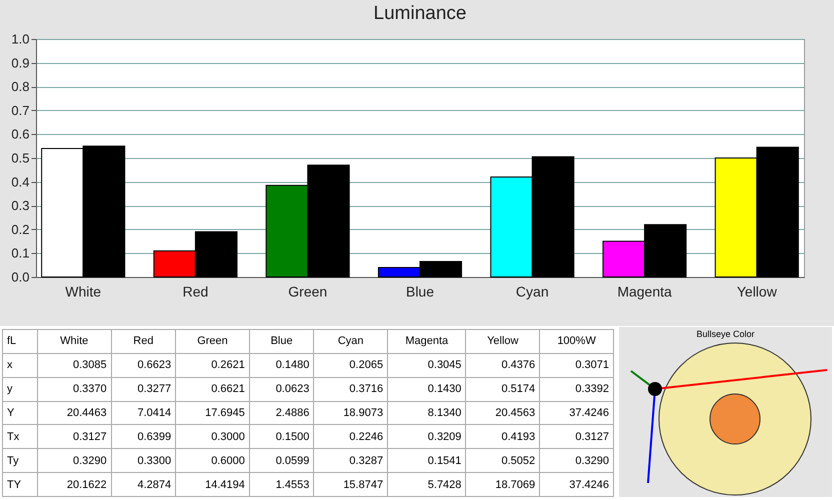 The width and height of the screenshot is (834, 500). What do you see at coordinates (20, 277) in the screenshot?
I see `y-tick-label: 0.0` at bounding box center [20, 277].